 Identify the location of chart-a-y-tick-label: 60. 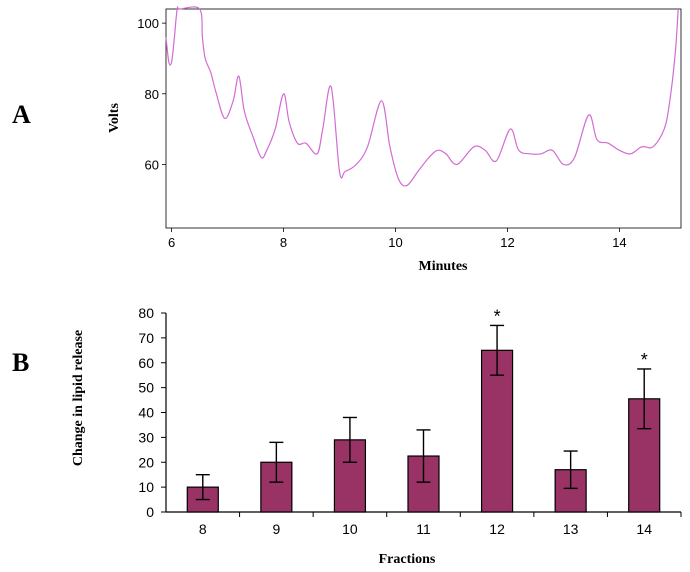
(152, 164).